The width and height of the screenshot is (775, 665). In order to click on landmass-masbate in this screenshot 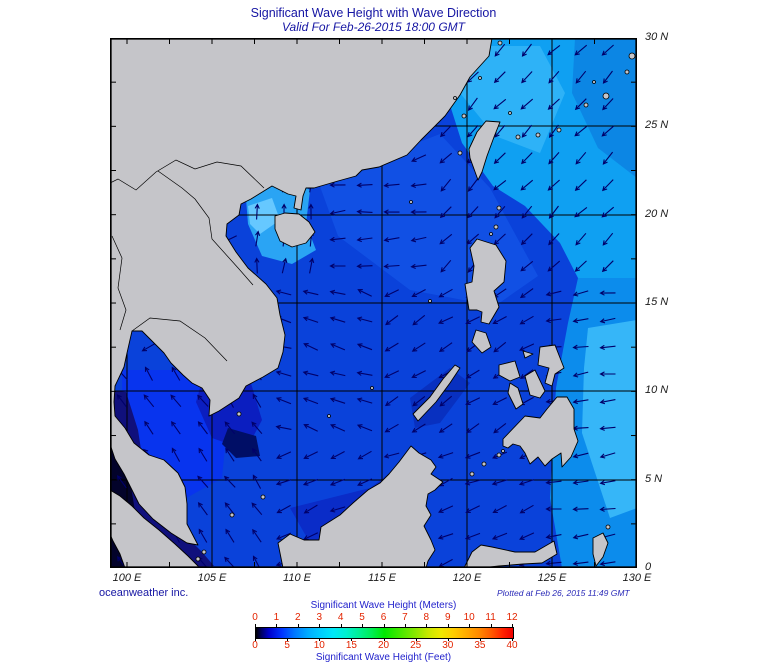, I will do `click(528, 354)`.